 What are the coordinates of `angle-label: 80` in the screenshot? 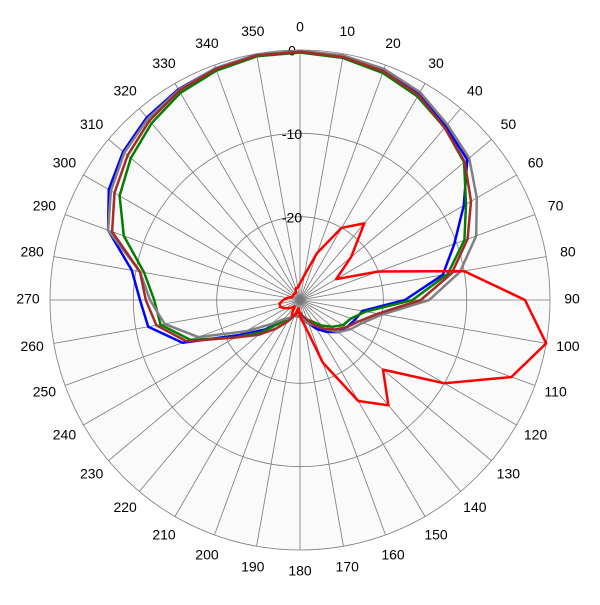 It's located at (568, 251).